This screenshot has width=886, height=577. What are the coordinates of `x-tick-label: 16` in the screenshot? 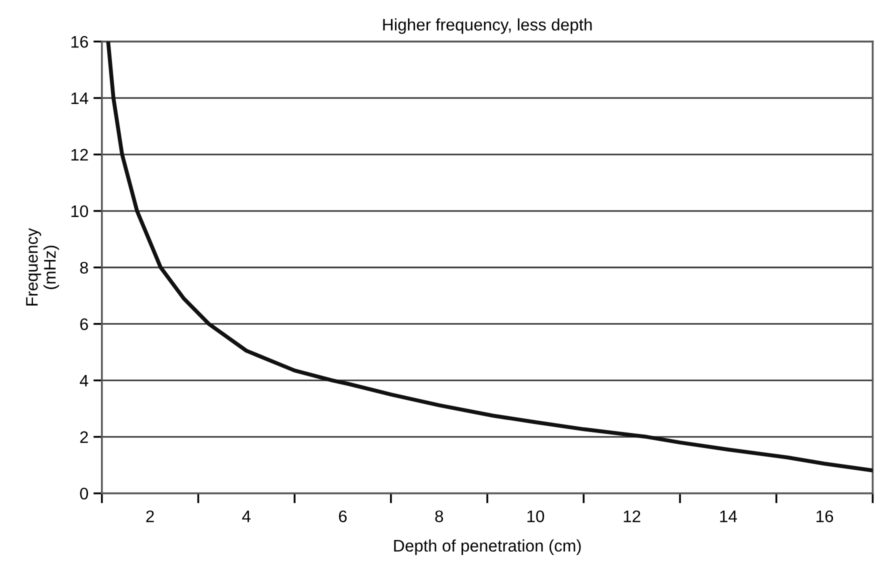 It's located at (825, 516).